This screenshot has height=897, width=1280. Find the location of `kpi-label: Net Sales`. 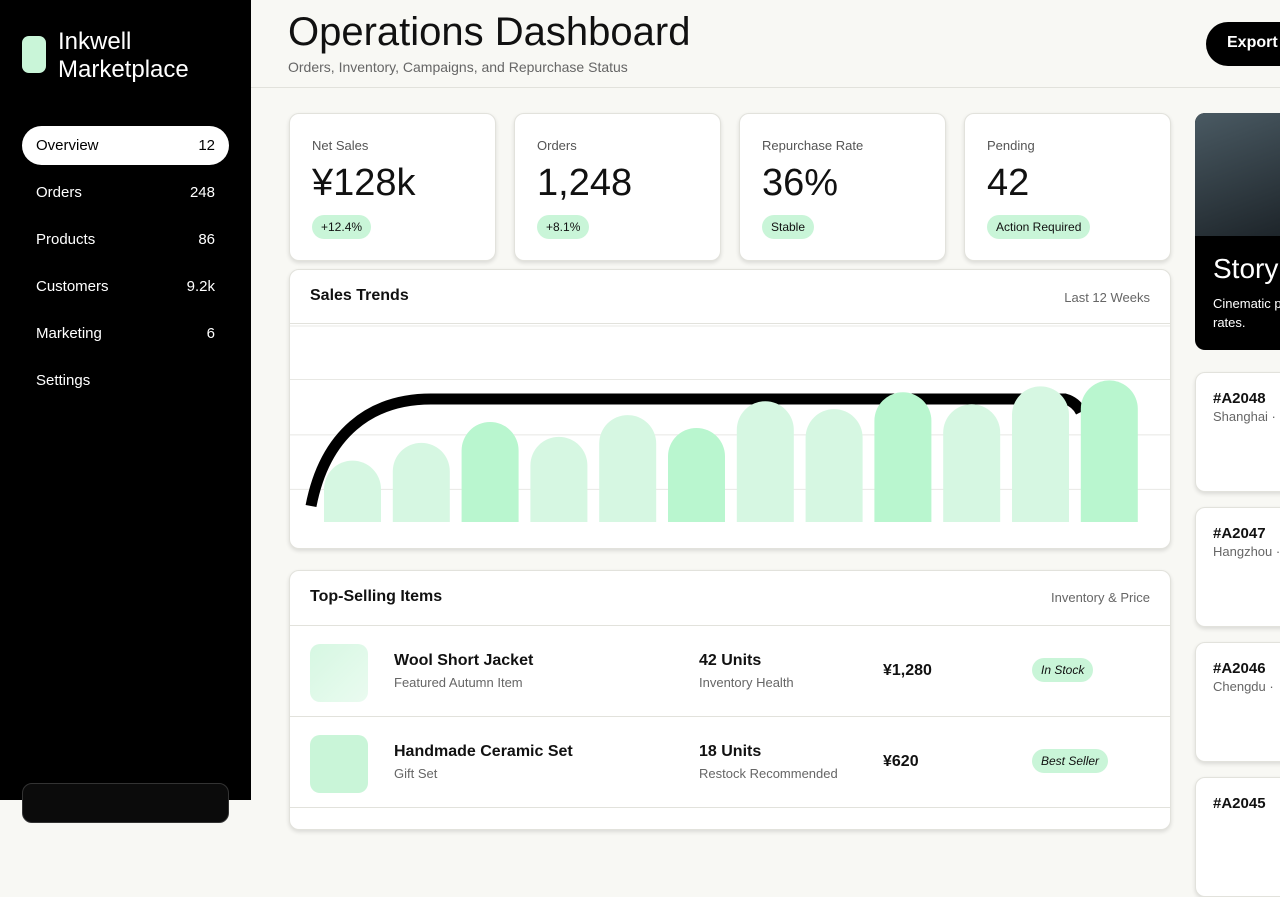

kpi-label: Net Sales is located at coordinates (340, 145).